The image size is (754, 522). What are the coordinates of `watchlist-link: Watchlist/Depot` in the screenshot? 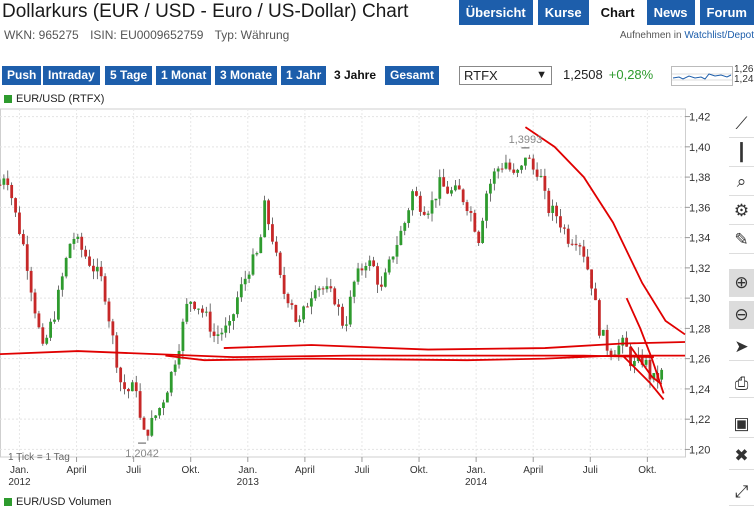 It's located at (719, 35).